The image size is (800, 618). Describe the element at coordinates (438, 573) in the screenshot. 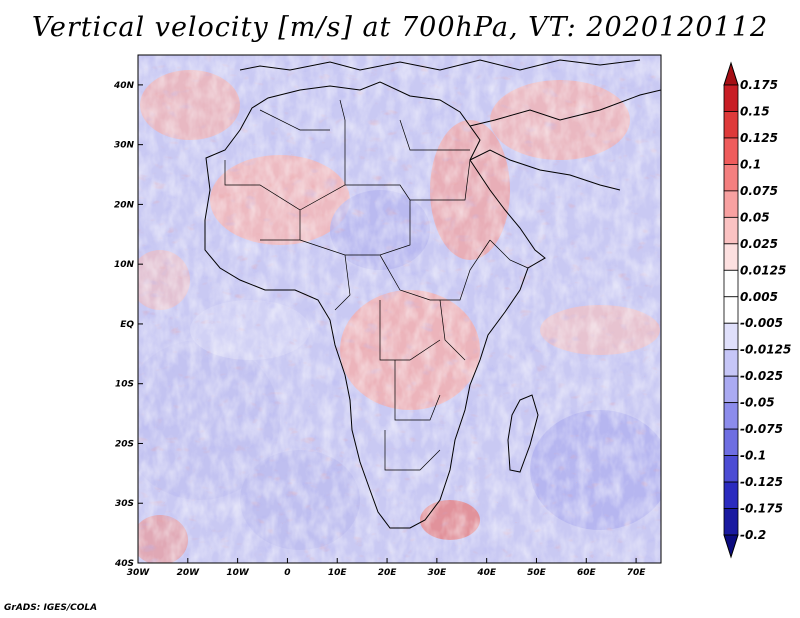

I see `x-tick-label: 30E` at that location.